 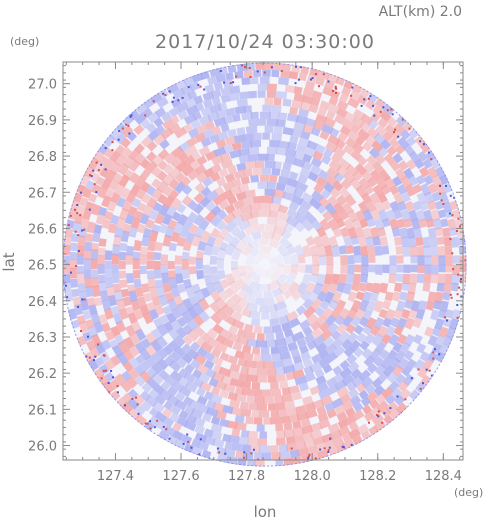 What do you see at coordinates (42, 193) in the screenshot?
I see `y-tick-label: 26.7` at bounding box center [42, 193].